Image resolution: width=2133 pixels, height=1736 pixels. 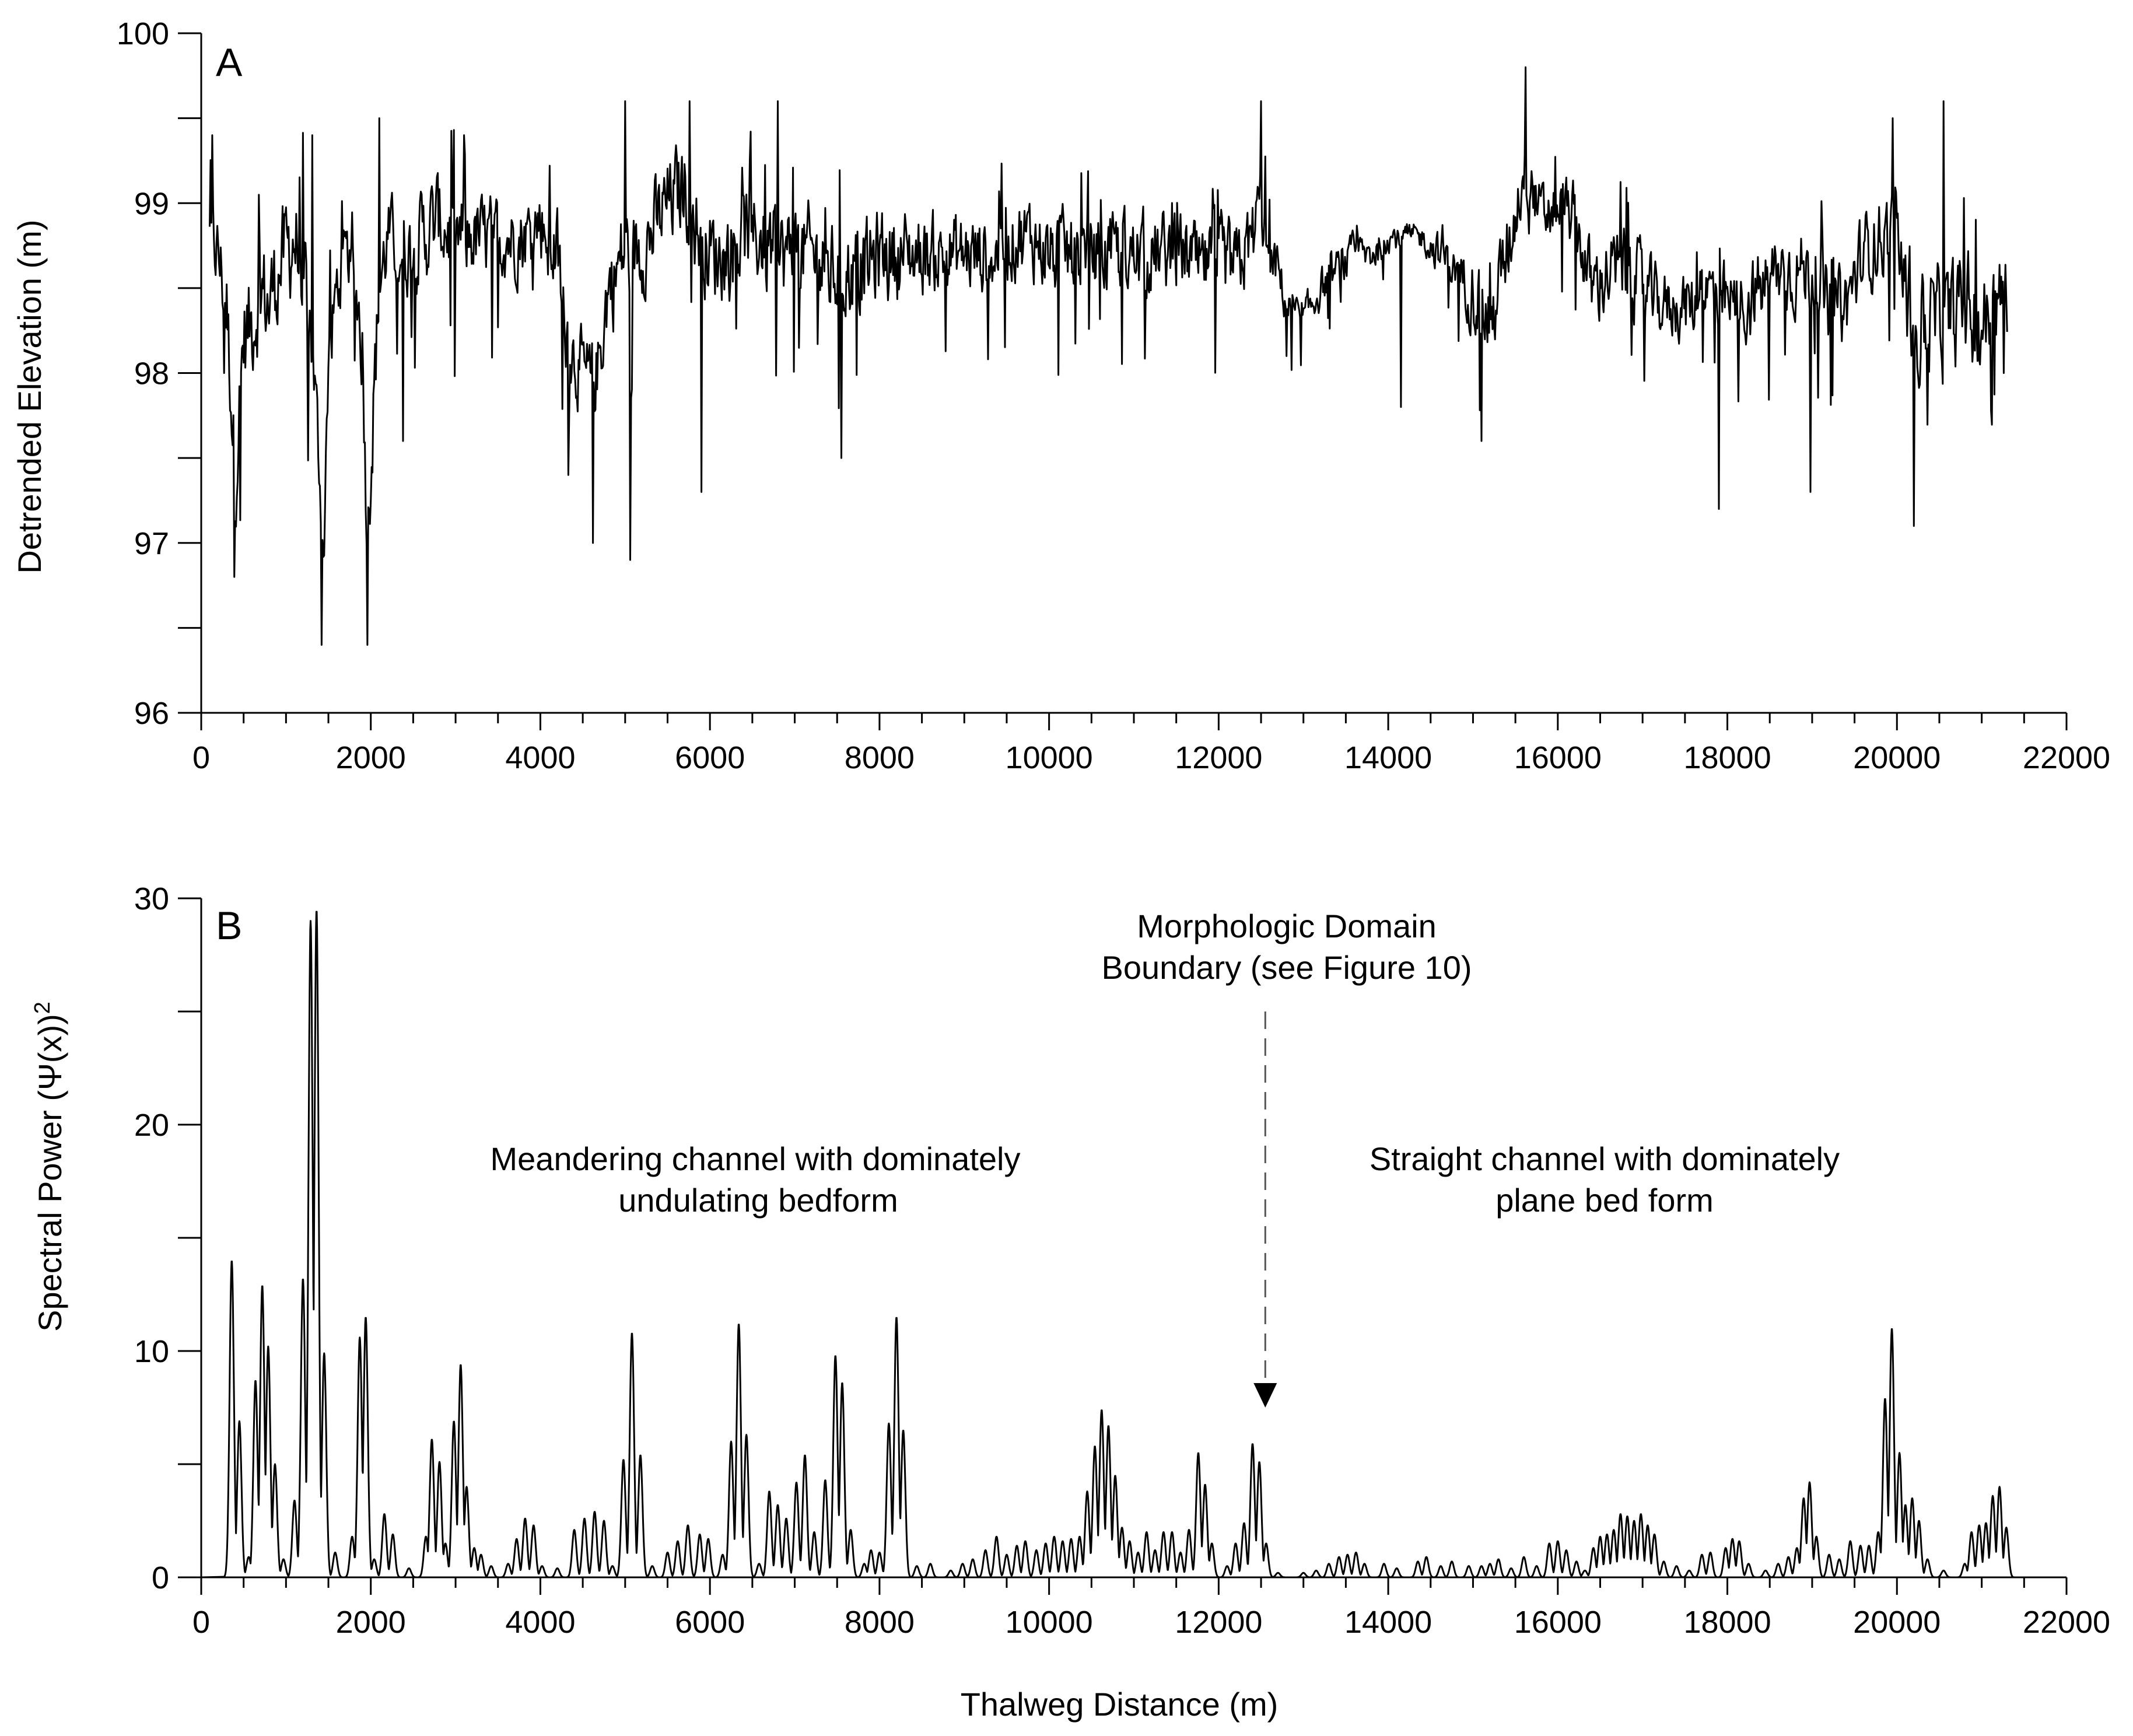 I want to click on annotation-boundary-line1: Morphologic Domain, so click(x=1287, y=926).